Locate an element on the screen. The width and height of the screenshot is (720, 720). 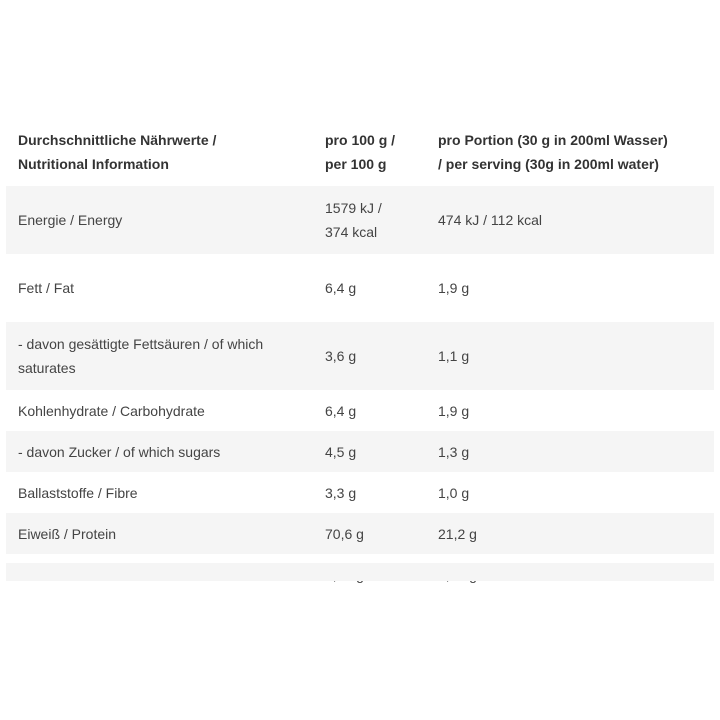
row-serving: 1,1 g is located at coordinates (571, 356).